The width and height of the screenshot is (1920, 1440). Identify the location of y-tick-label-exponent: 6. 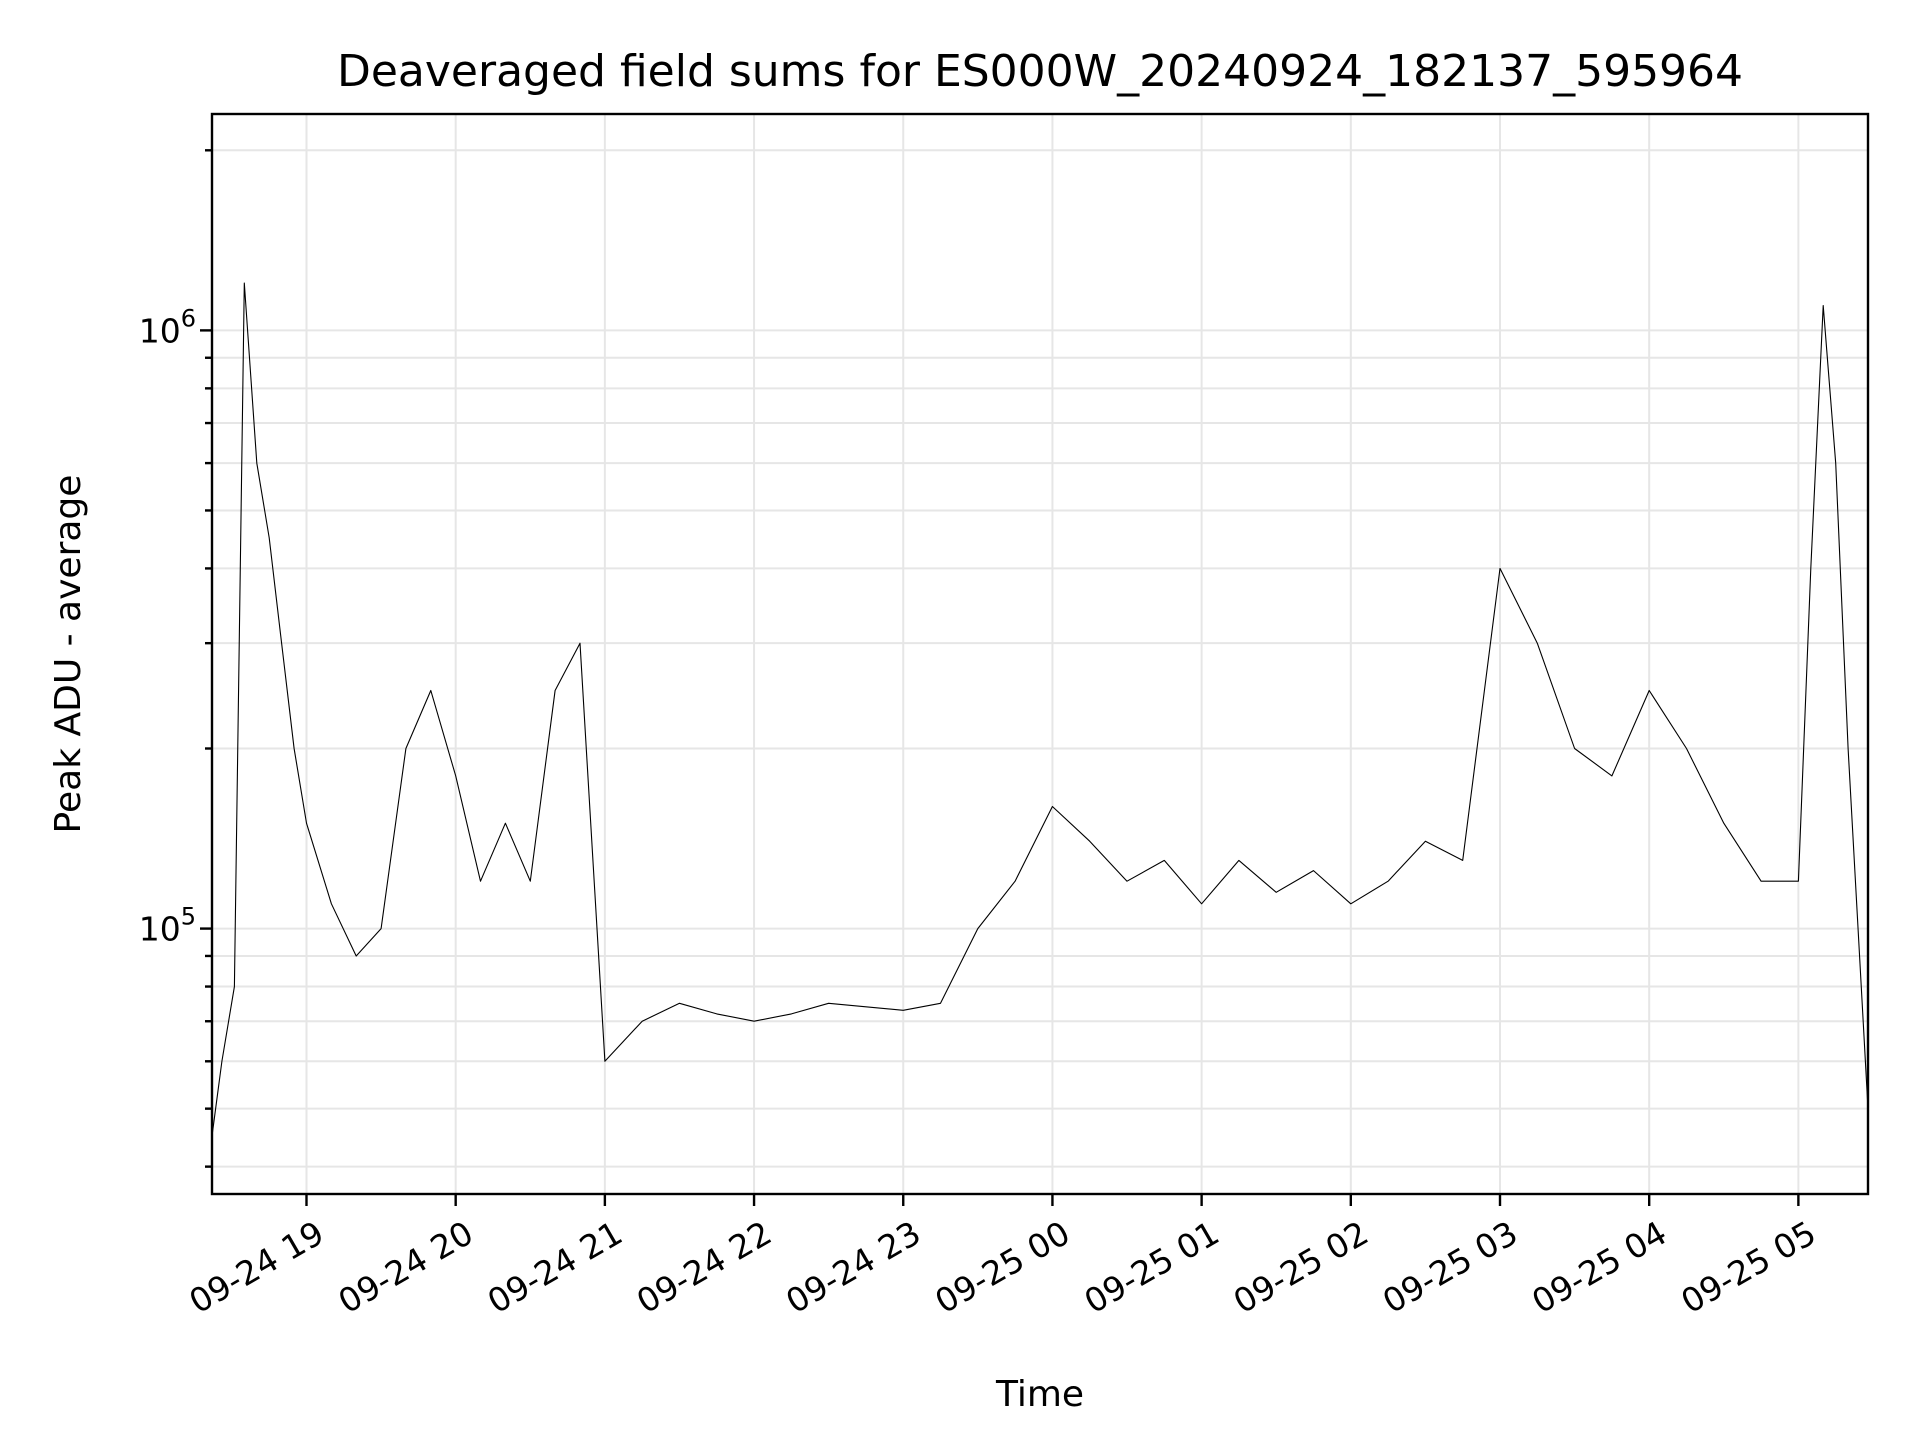
(188, 318).